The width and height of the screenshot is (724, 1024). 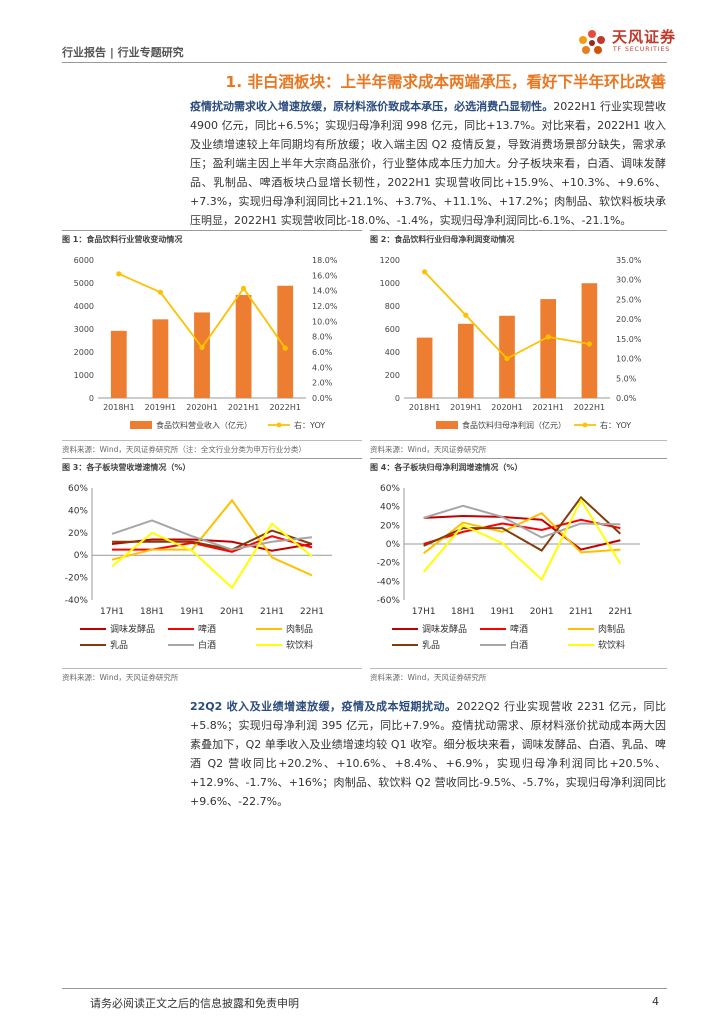 I want to click on left-tick-label: 600, so click(x=392, y=329).